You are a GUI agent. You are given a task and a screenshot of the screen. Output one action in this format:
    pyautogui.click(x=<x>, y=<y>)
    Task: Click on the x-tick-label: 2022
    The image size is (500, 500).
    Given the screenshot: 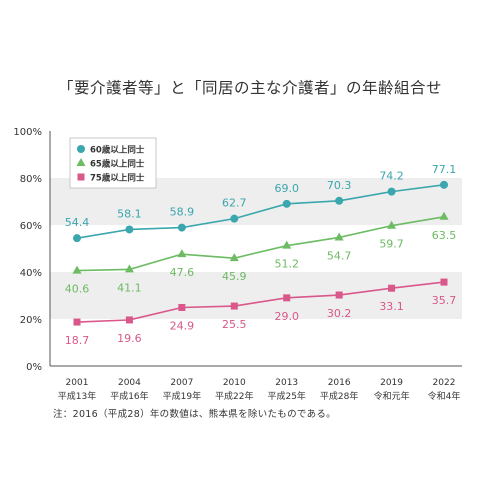 What is the action you would take?
    pyautogui.click(x=444, y=383)
    